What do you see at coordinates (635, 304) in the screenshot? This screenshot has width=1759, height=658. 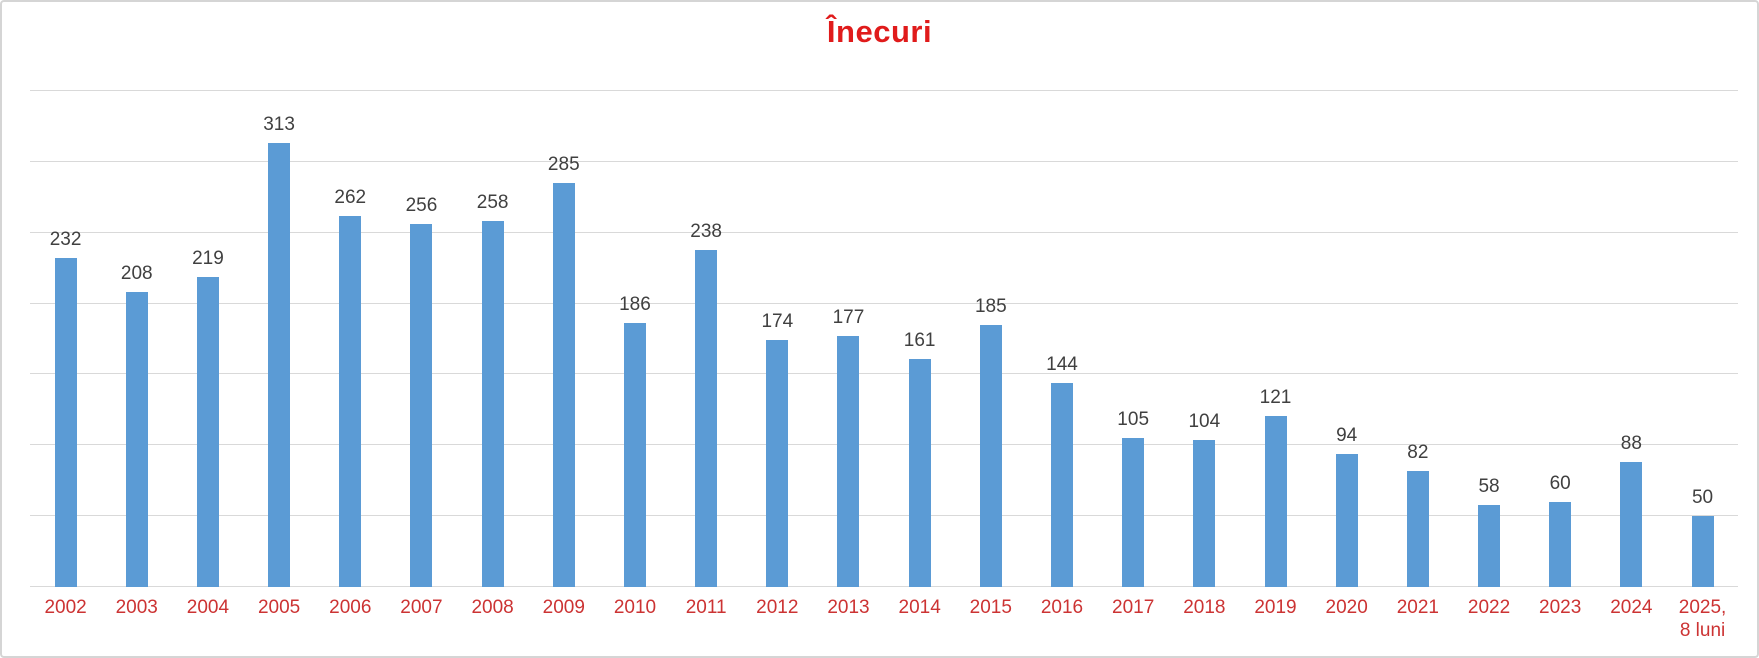 I see `bar-value-label: 186` at bounding box center [635, 304].